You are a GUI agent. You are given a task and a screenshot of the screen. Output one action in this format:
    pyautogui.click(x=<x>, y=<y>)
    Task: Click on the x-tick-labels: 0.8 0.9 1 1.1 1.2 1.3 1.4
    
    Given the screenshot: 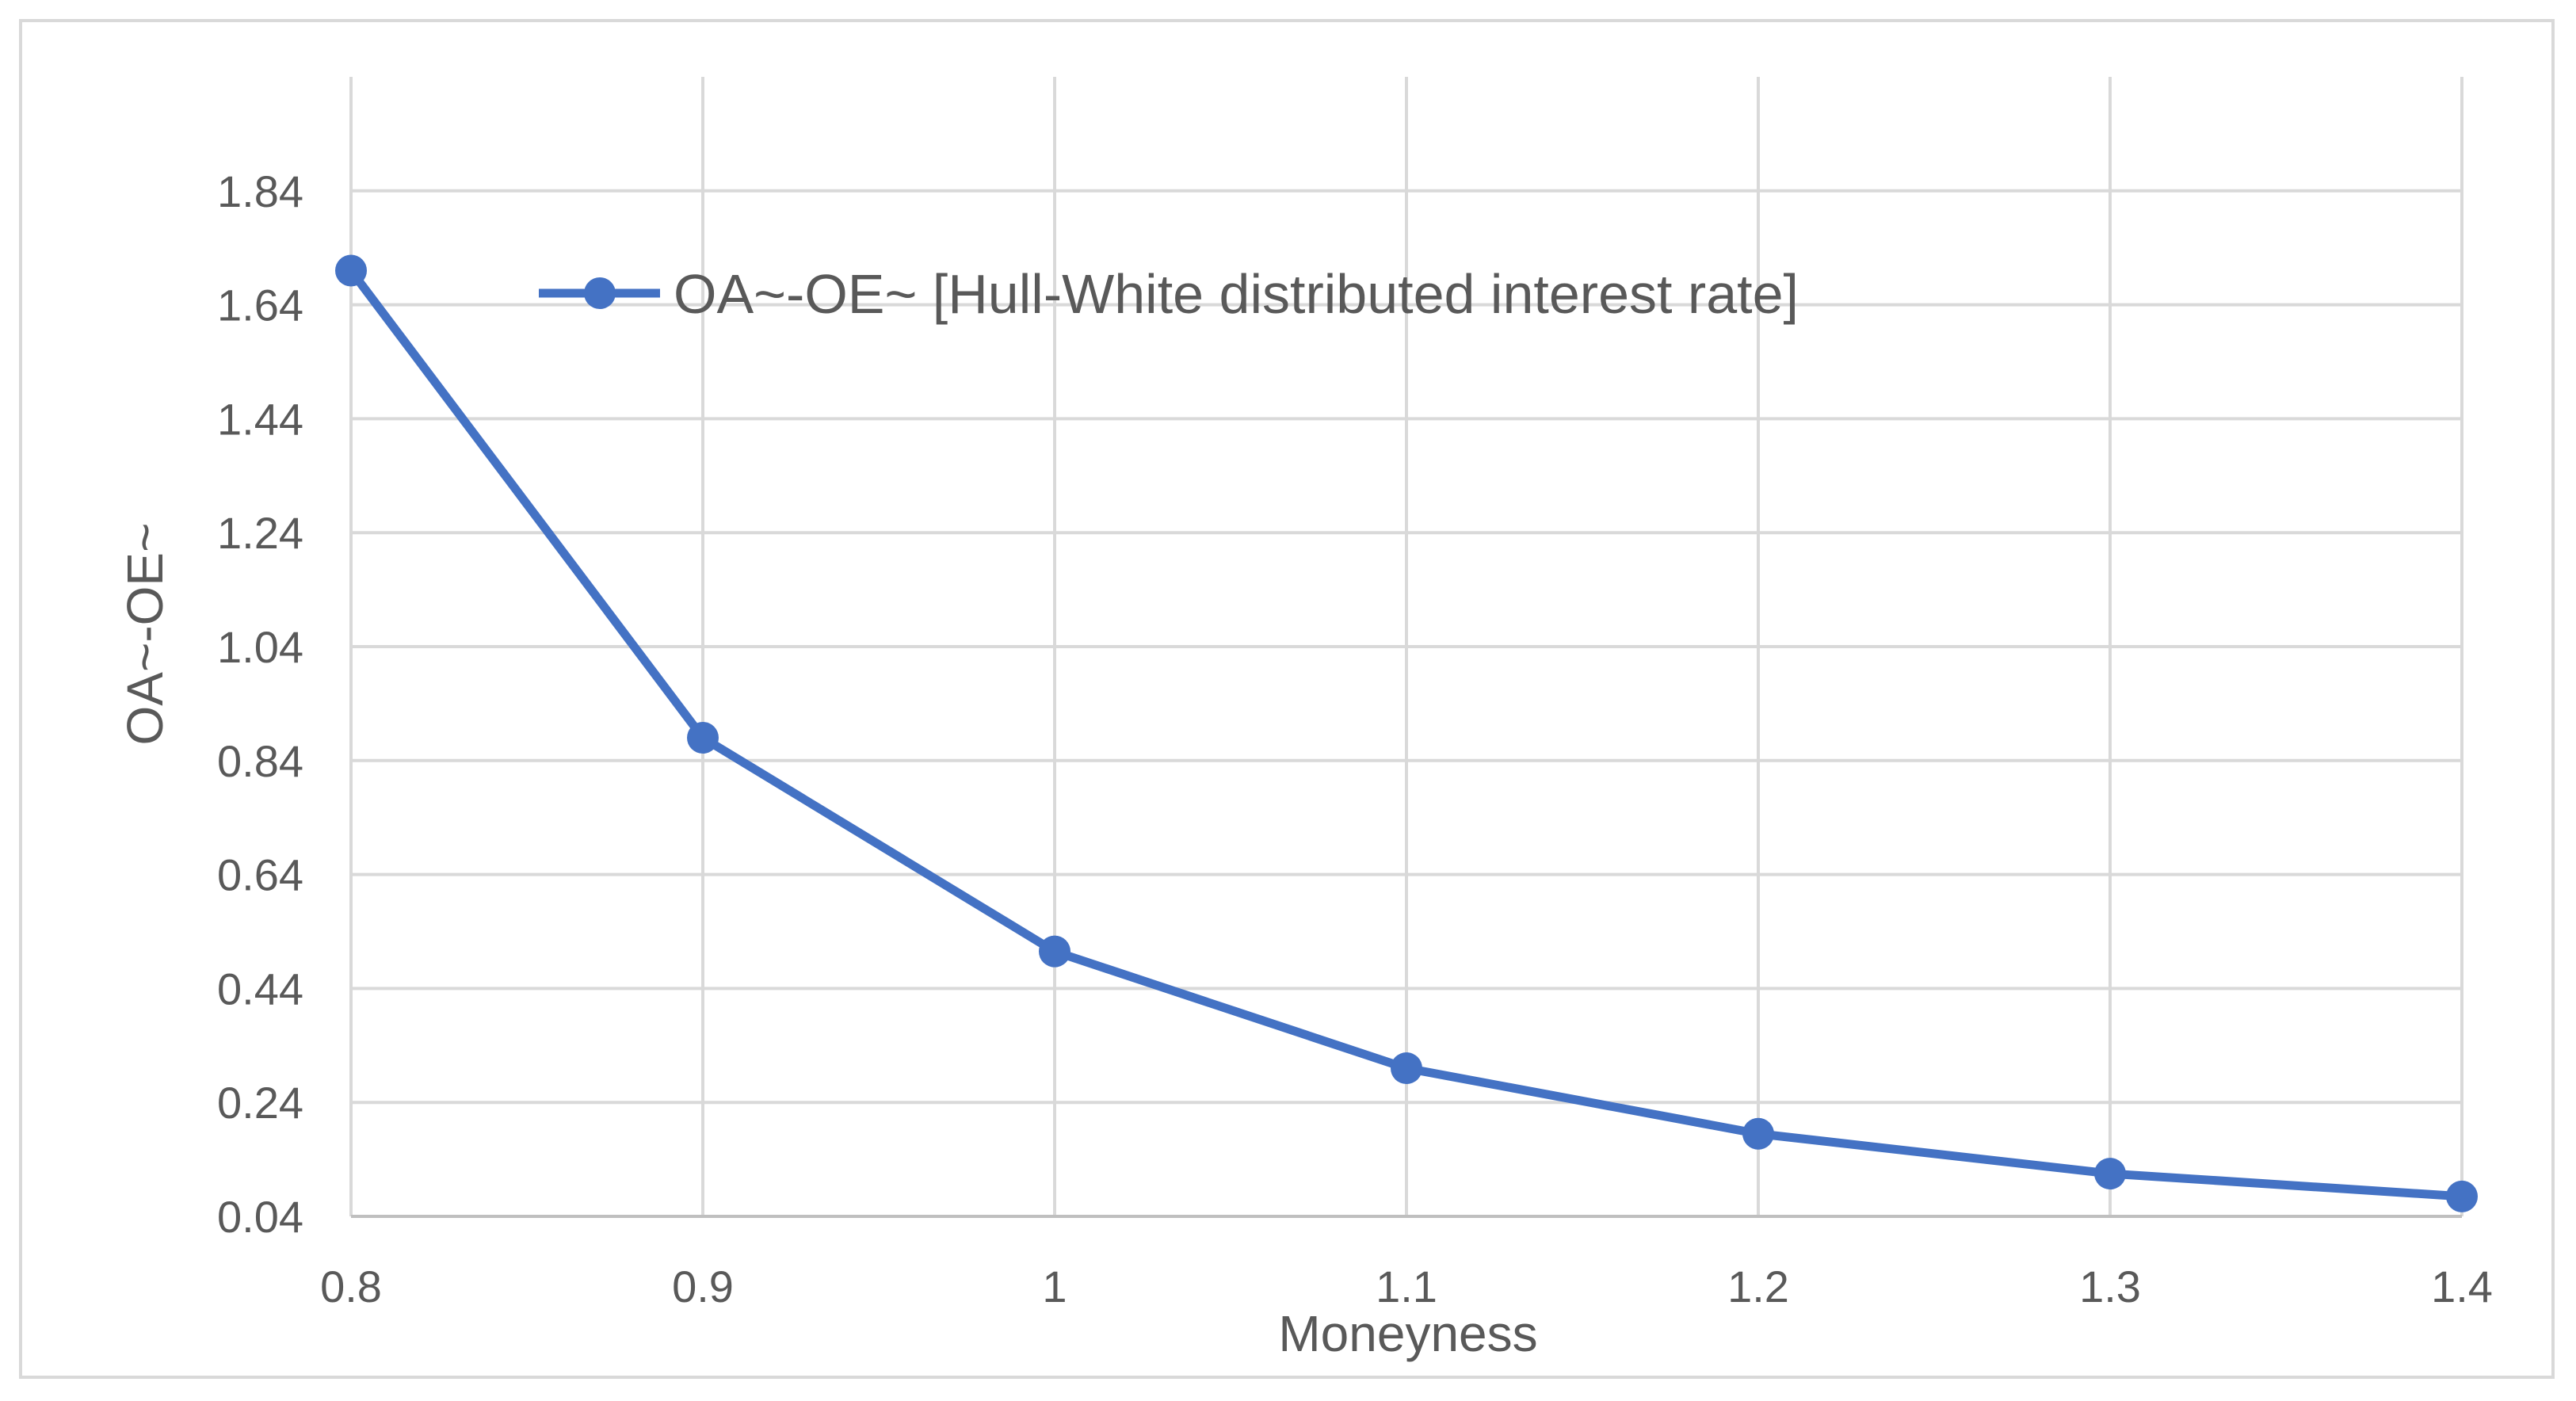 What is the action you would take?
    pyautogui.click(x=1406, y=1286)
    